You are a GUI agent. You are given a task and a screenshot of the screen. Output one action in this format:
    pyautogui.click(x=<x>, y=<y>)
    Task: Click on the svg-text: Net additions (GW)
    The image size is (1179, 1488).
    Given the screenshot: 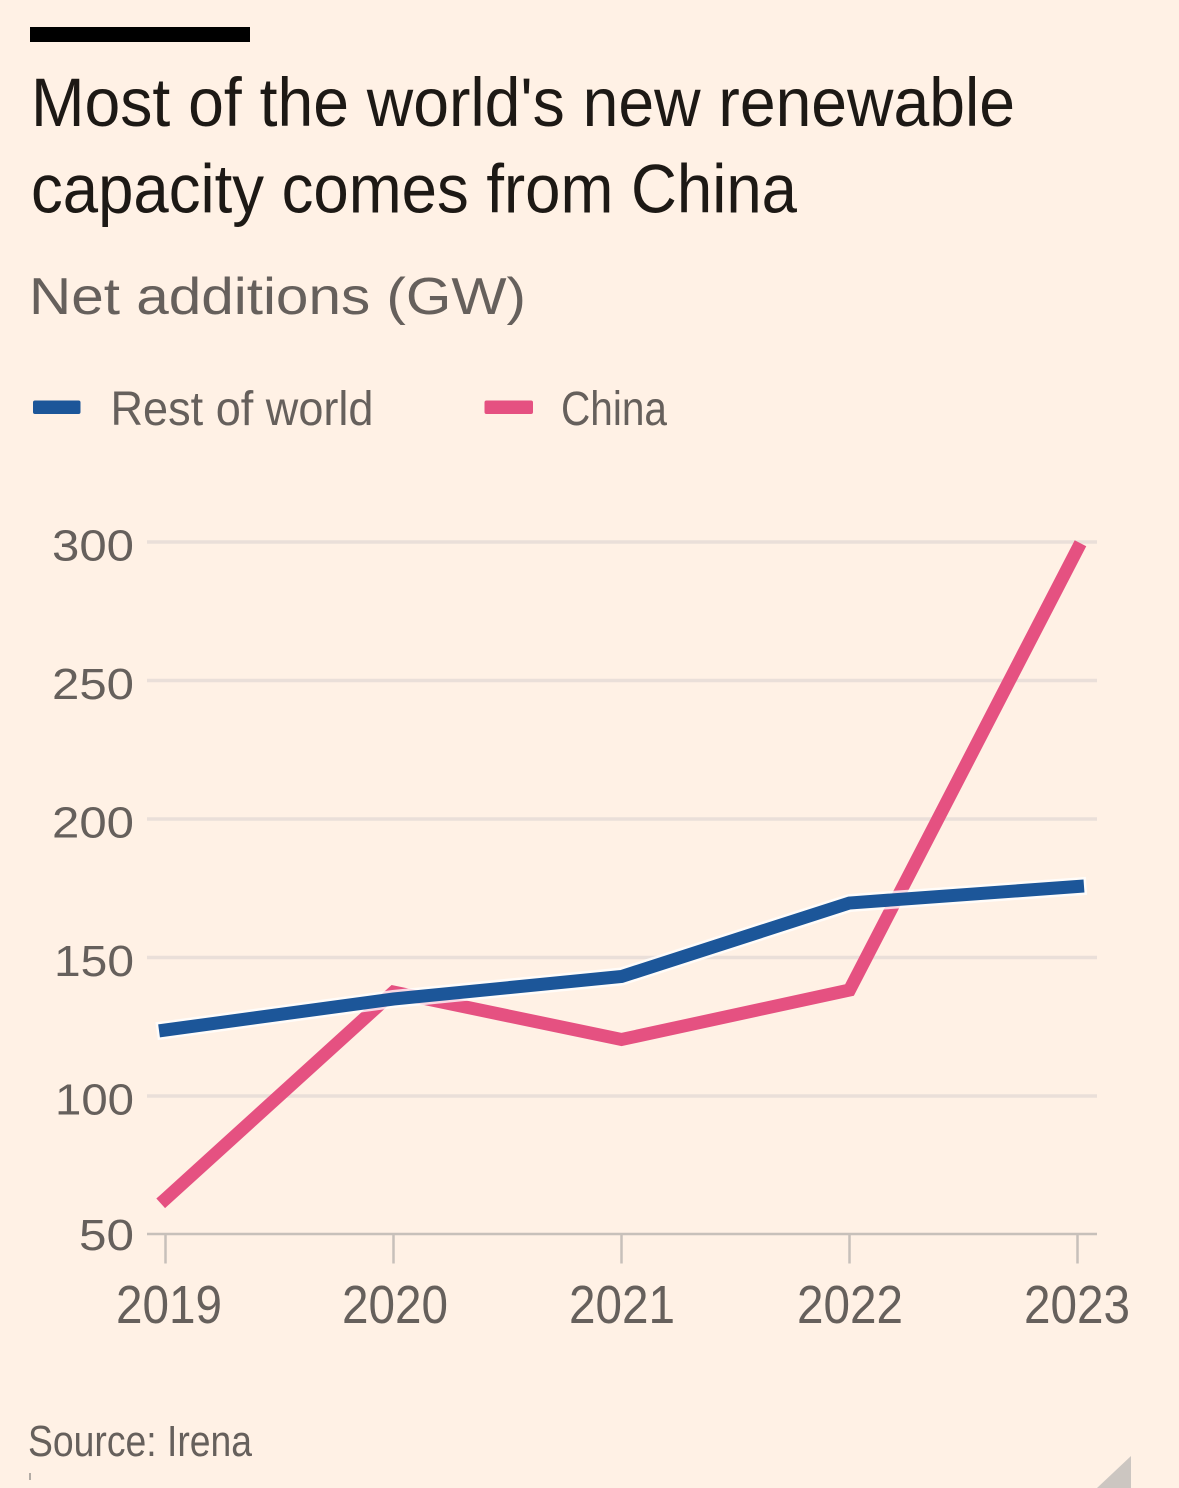 What is the action you would take?
    pyautogui.click(x=277, y=297)
    